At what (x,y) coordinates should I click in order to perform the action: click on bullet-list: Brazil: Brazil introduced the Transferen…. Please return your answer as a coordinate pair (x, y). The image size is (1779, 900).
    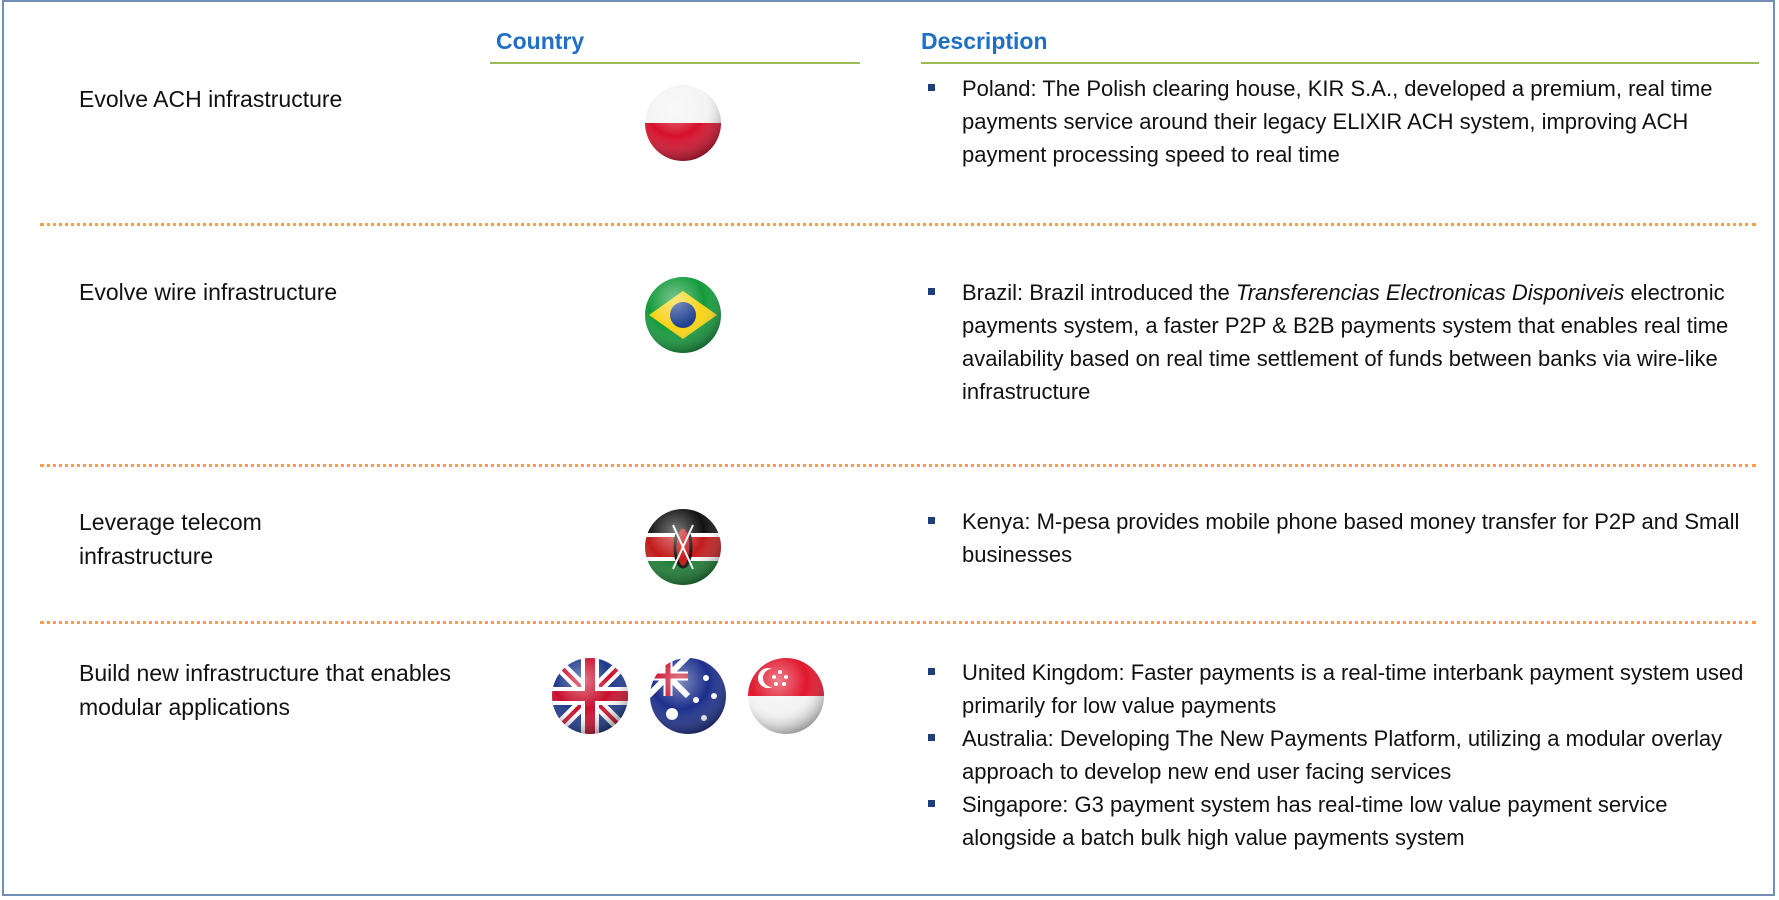
    Looking at the image, I should click on (1345, 342).